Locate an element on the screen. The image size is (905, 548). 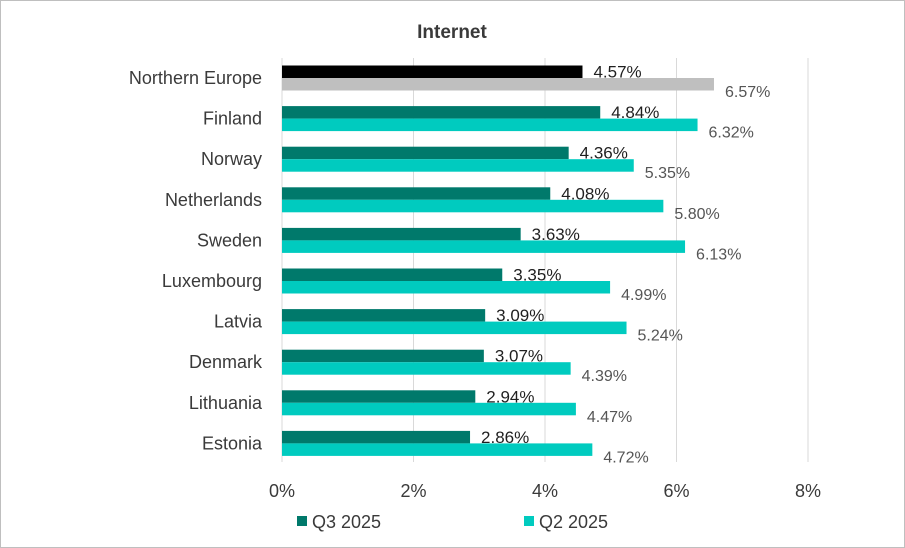
data-label-q2-2025: 4.39% is located at coordinates (604, 376).